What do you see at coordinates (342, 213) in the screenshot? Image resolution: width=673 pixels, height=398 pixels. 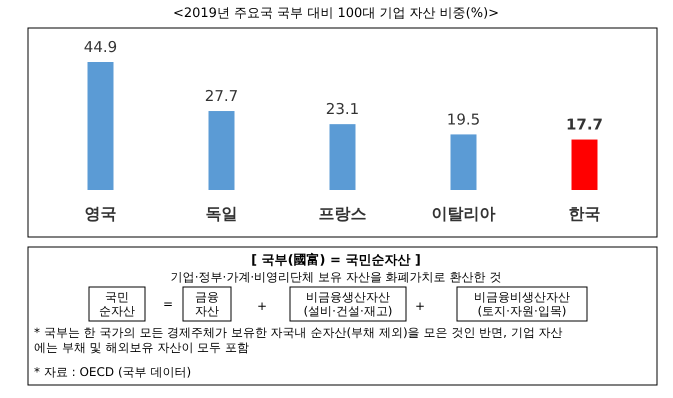 I see `x-tick-label: 프랑스` at bounding box center [342, 213].